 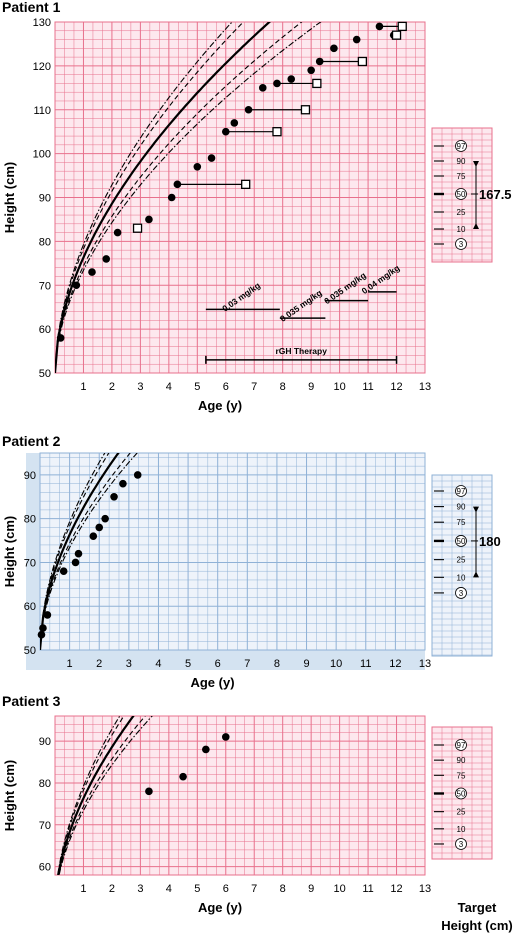 I want to click on y-tick-label: 110, so click(x=42, y=111).